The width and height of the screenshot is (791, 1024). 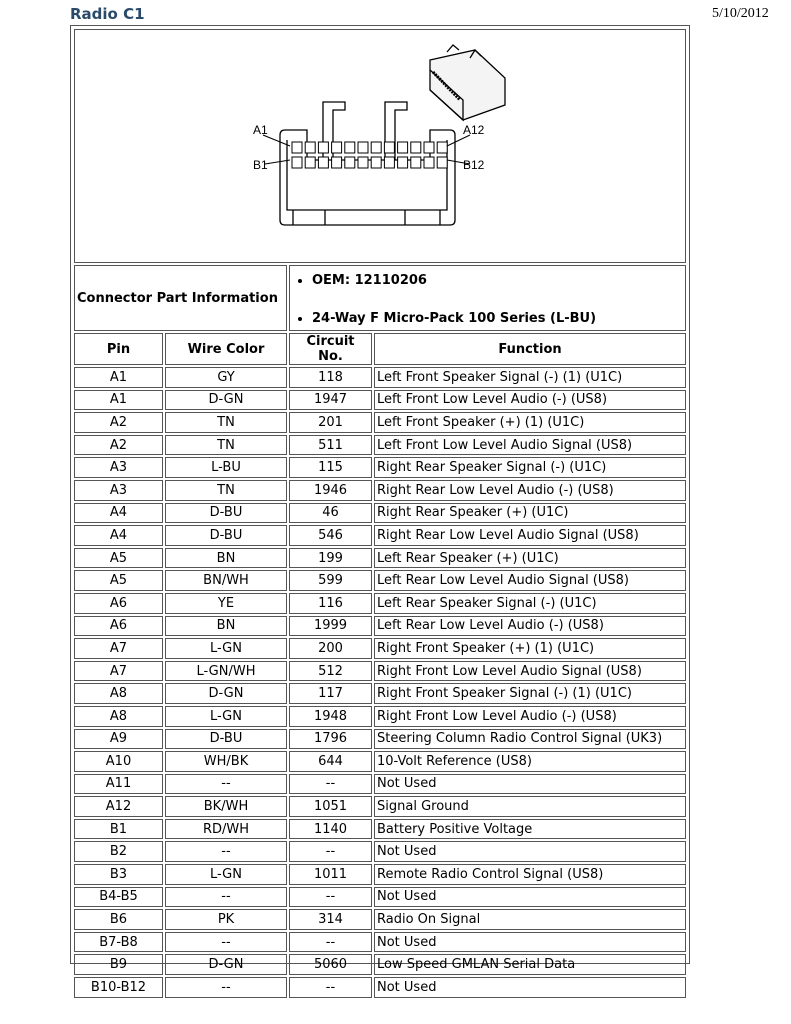 What do you see at coordinates (330, 829) in the screenshot?
I see `cell-circuit-number: 1140` at bounding box center [330, 829].